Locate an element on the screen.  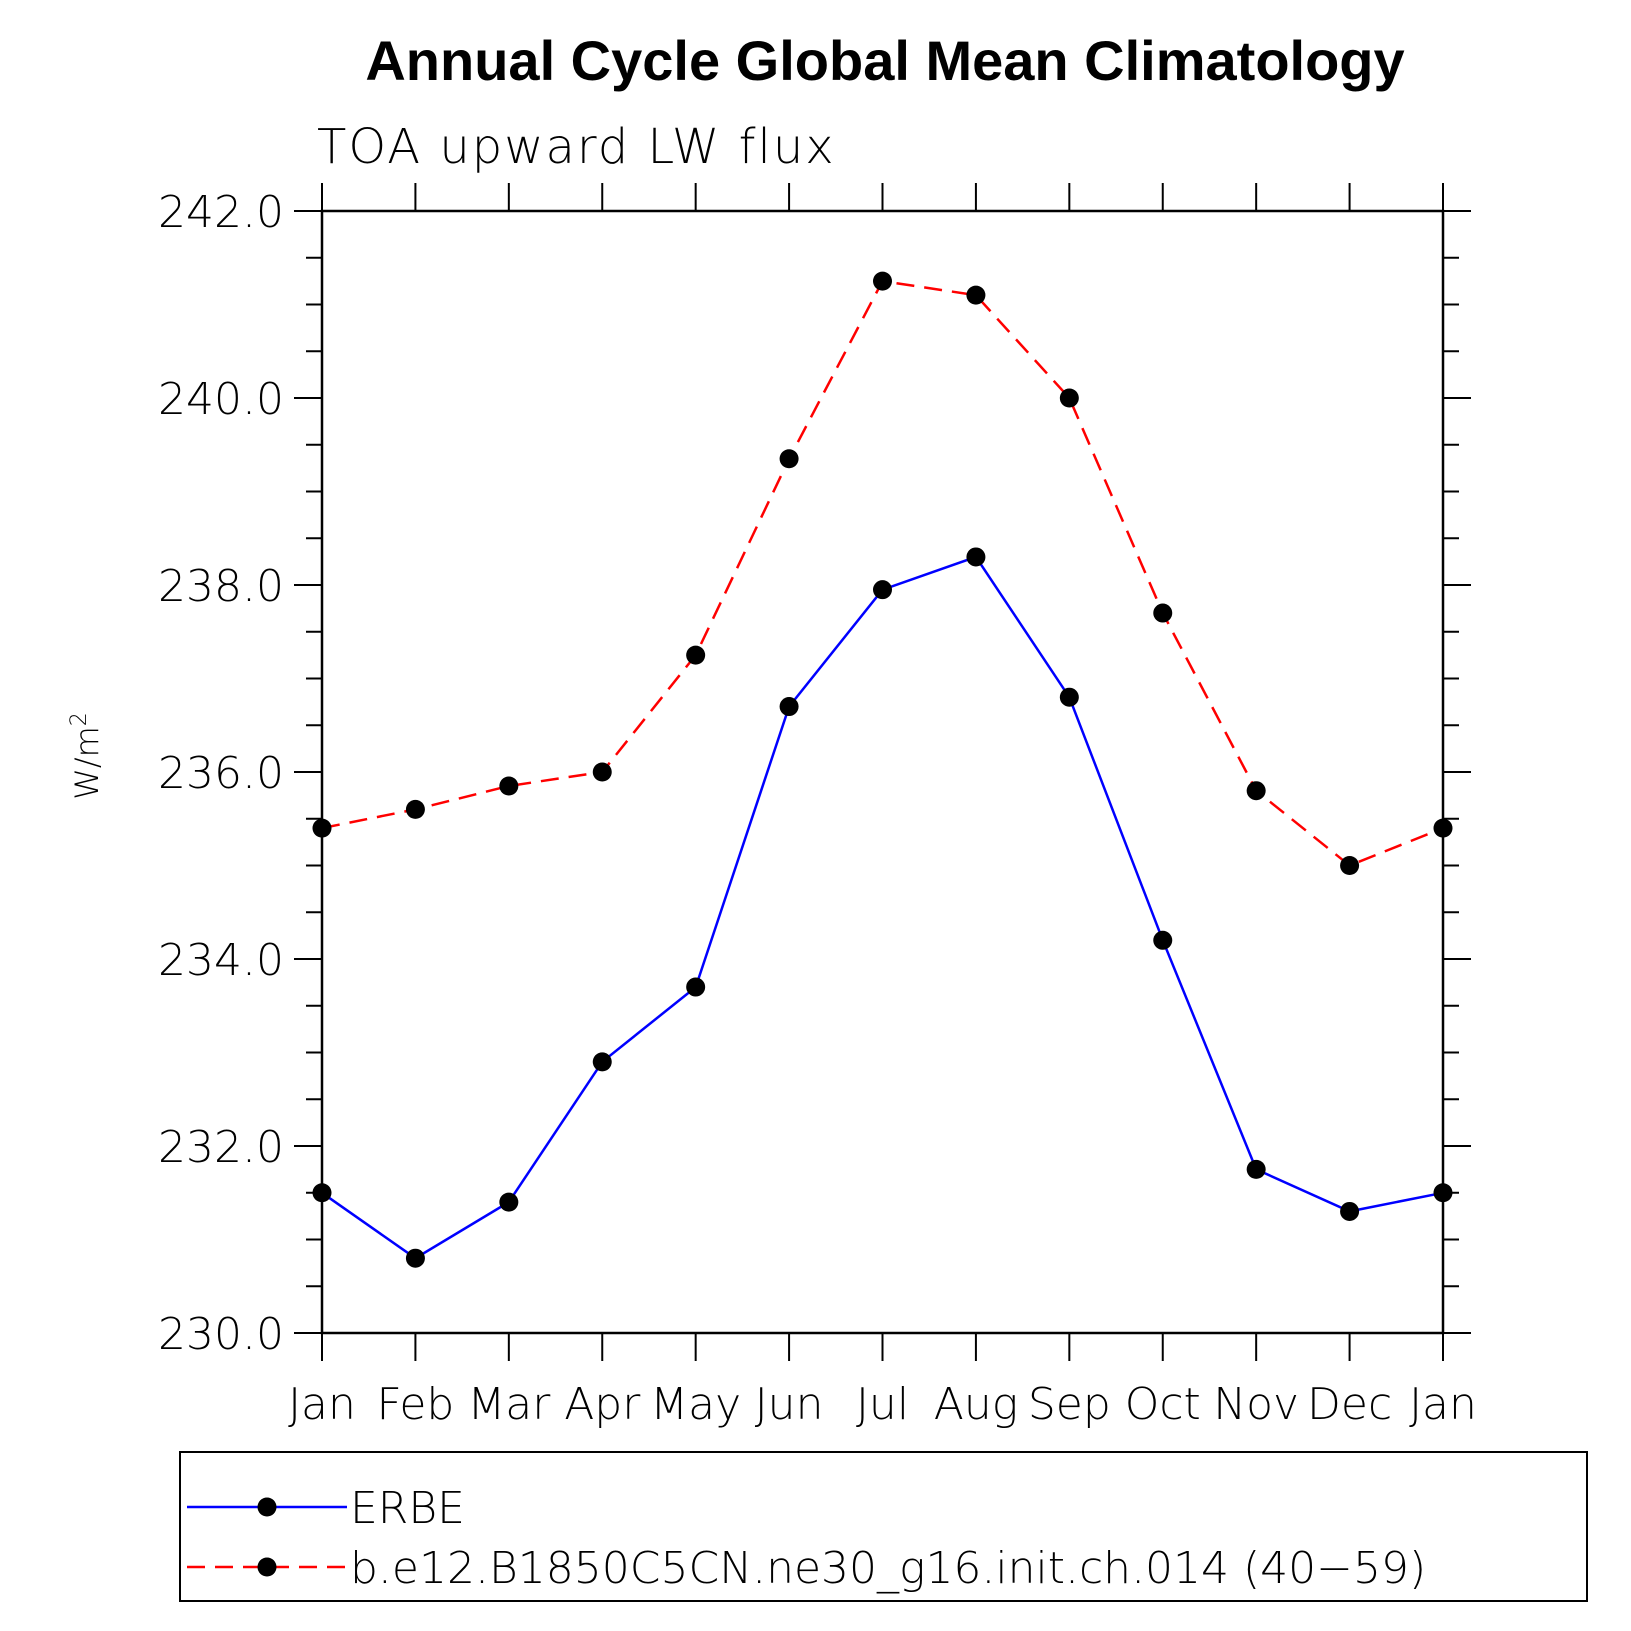
y-tick-label: 232.0 is located at coordinates (221, 1147).